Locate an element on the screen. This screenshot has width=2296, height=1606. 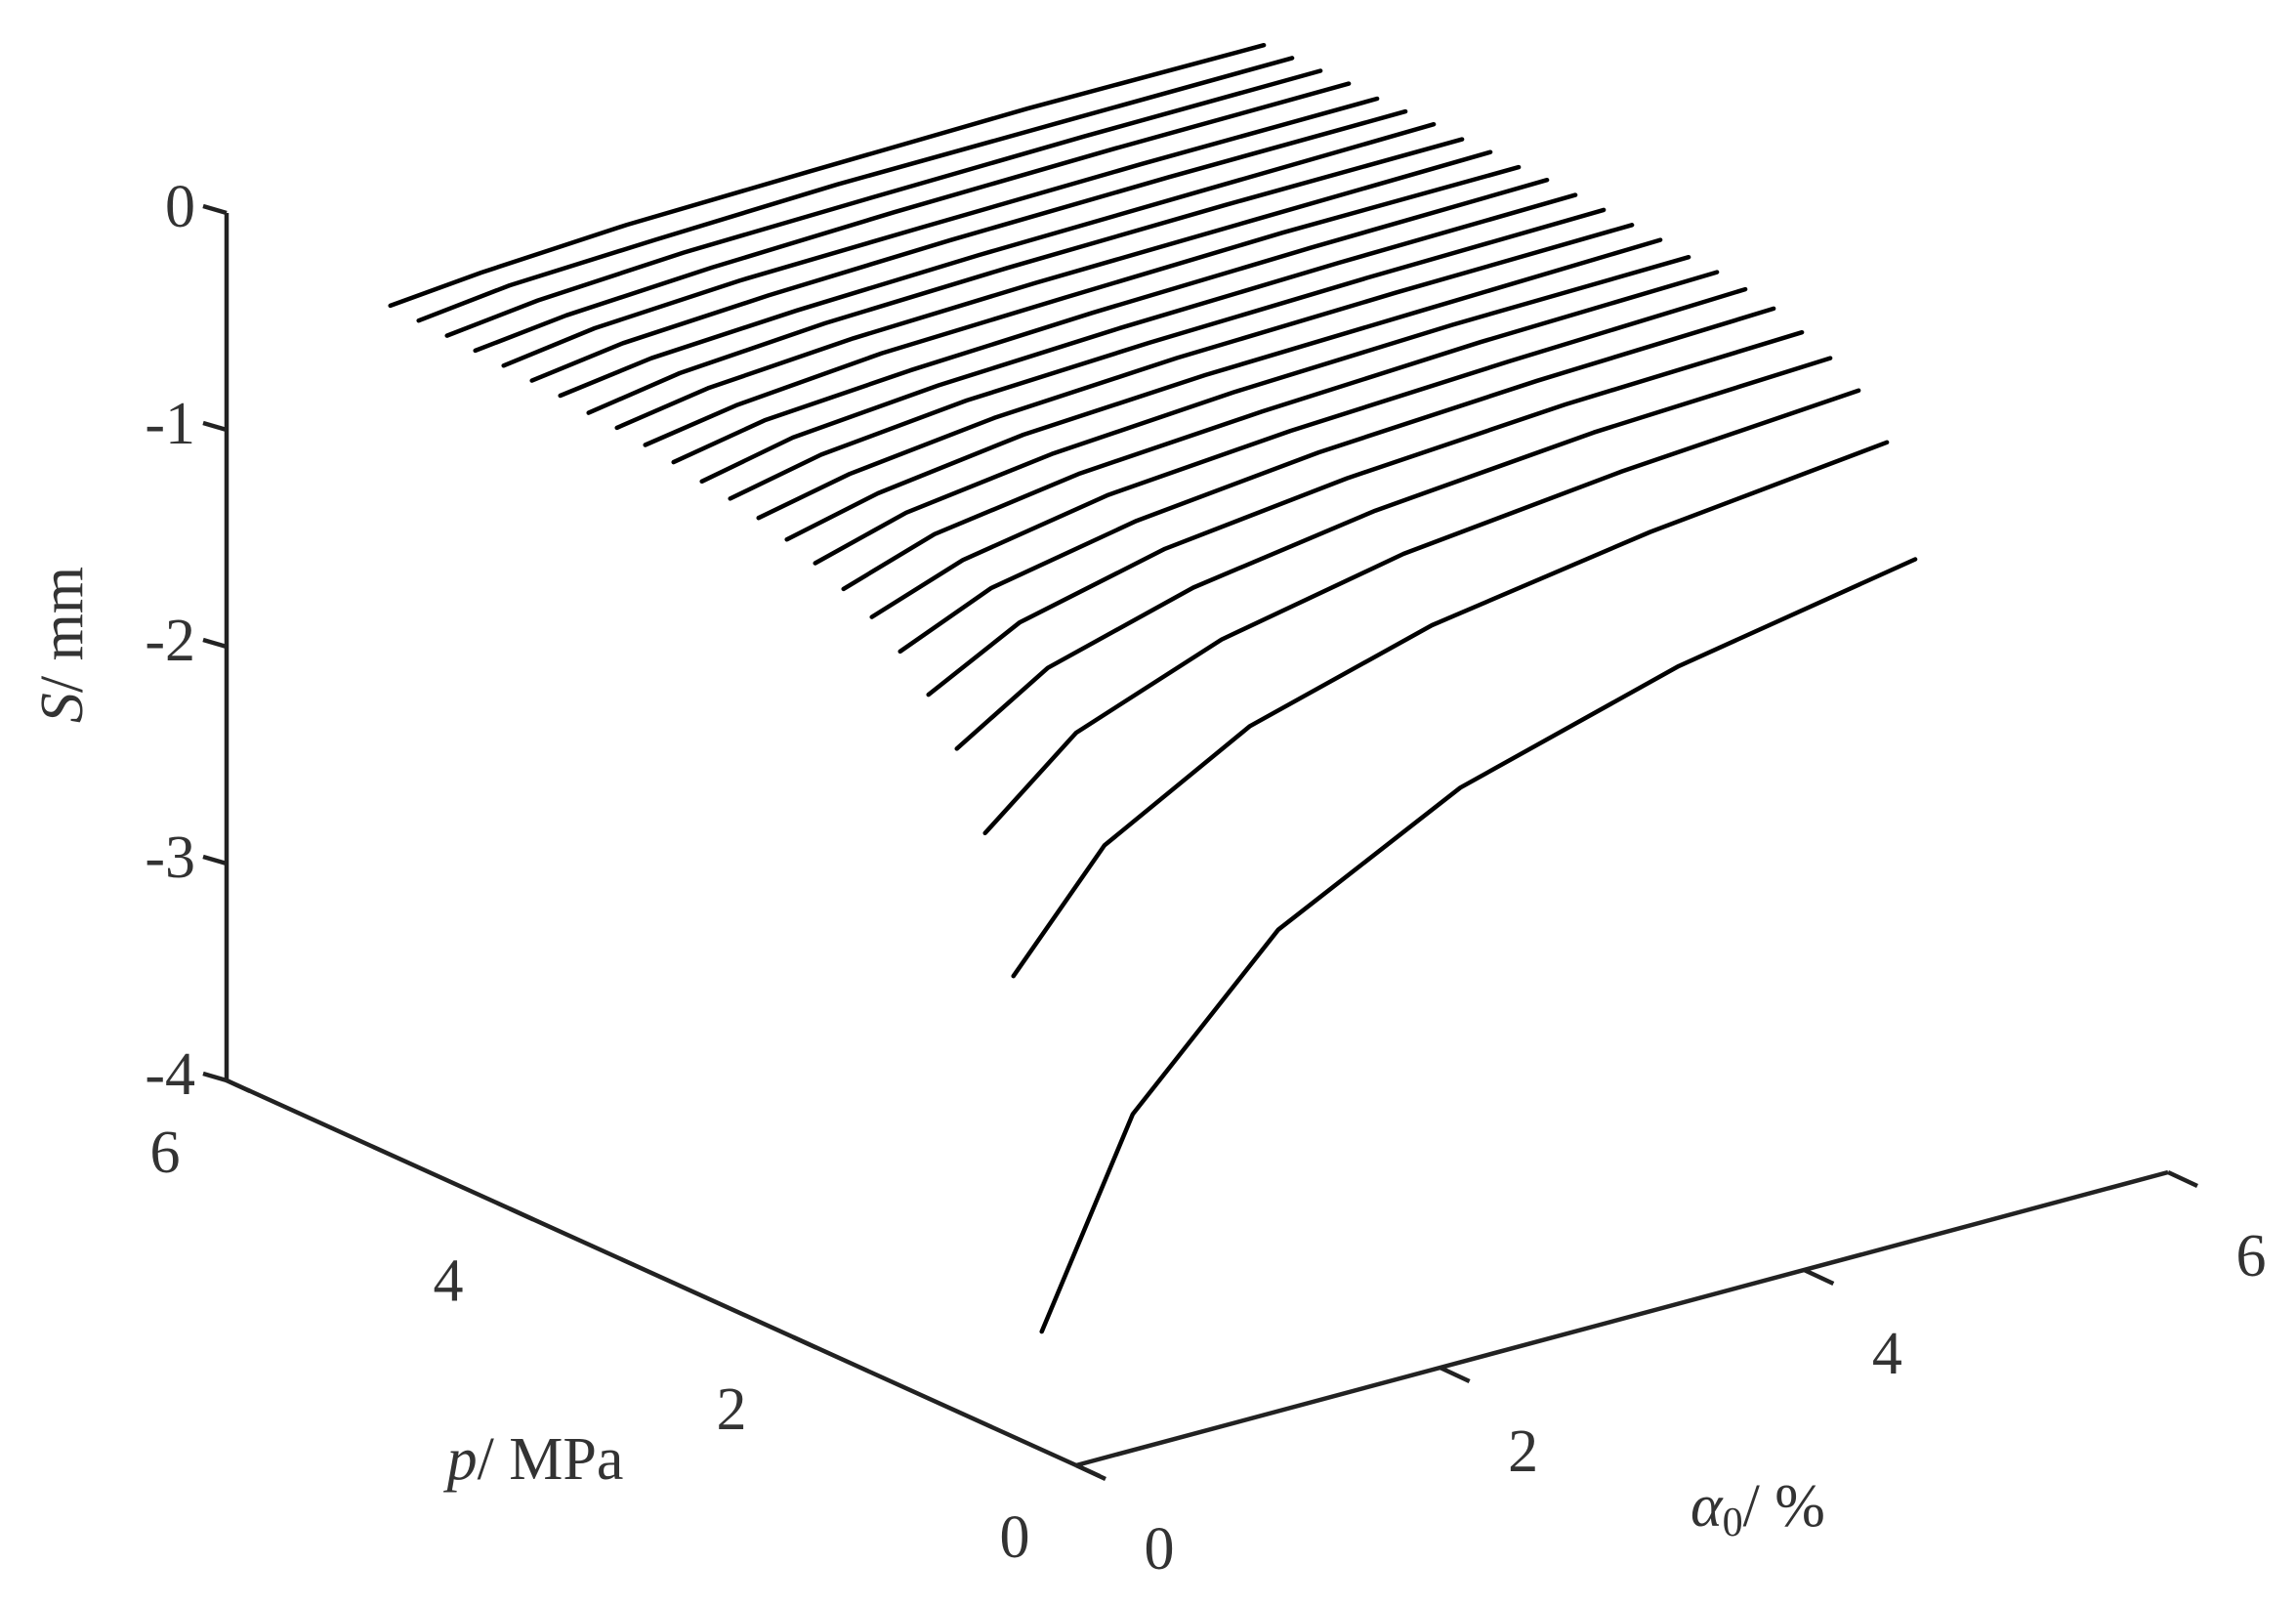
x-tick-label: 2 is located at coordinates (1523, 1451).